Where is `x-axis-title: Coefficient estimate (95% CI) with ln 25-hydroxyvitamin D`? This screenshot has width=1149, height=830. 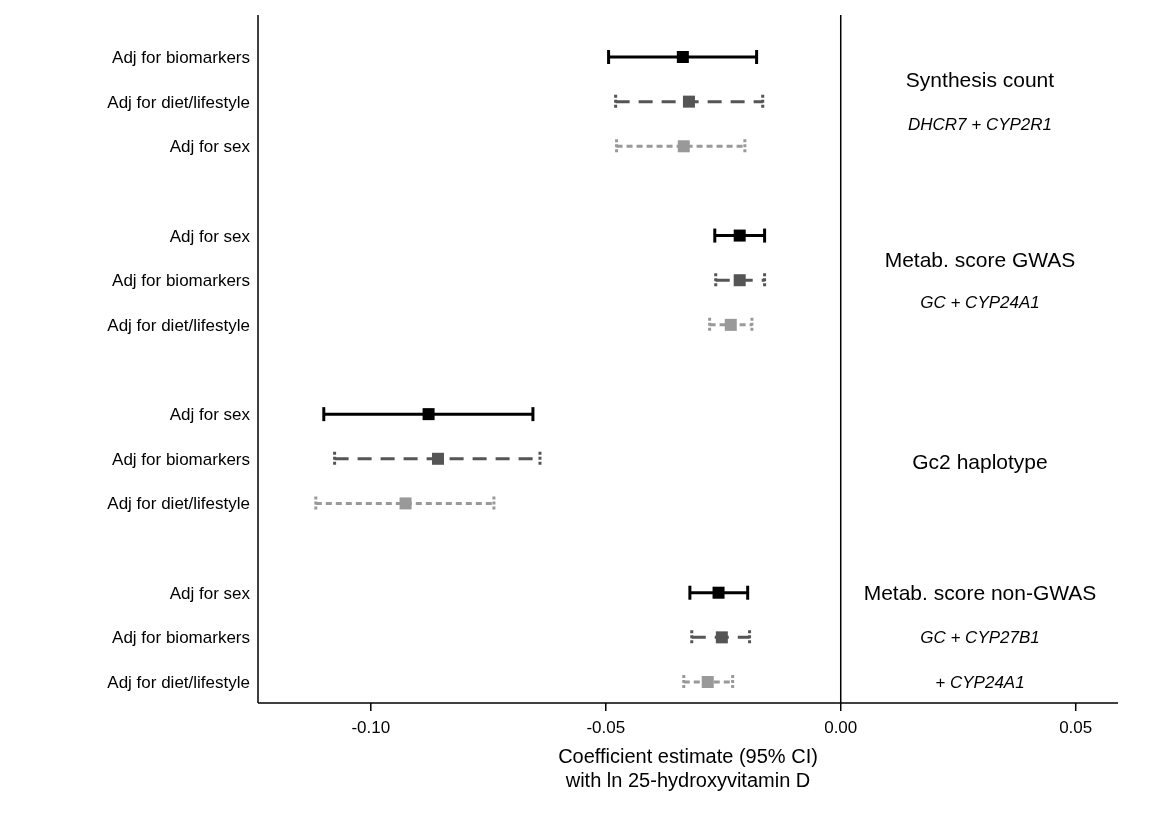
x-axis-title: Coefficient estimate (95% CI) with ln 25-hydroxyvitamin D is located at coordinates (688, 768).